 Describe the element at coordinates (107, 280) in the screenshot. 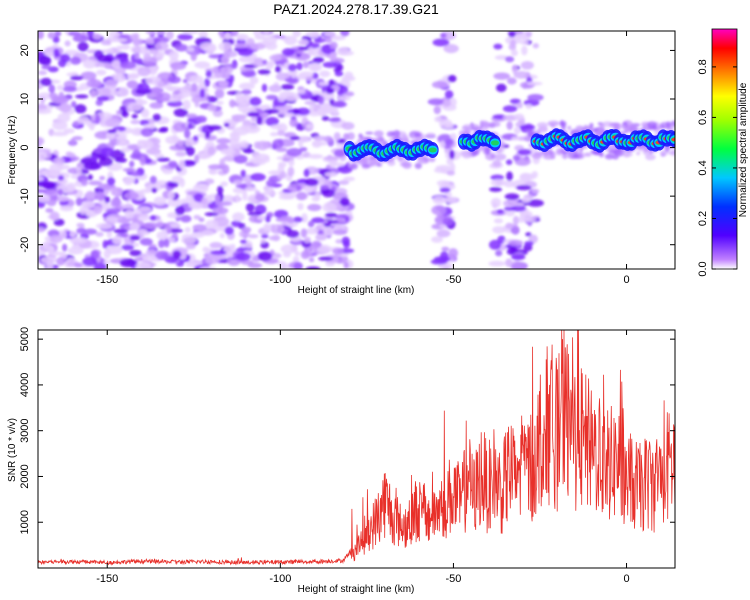

I see `spectrogram-x-tick-label: -150` at that location.